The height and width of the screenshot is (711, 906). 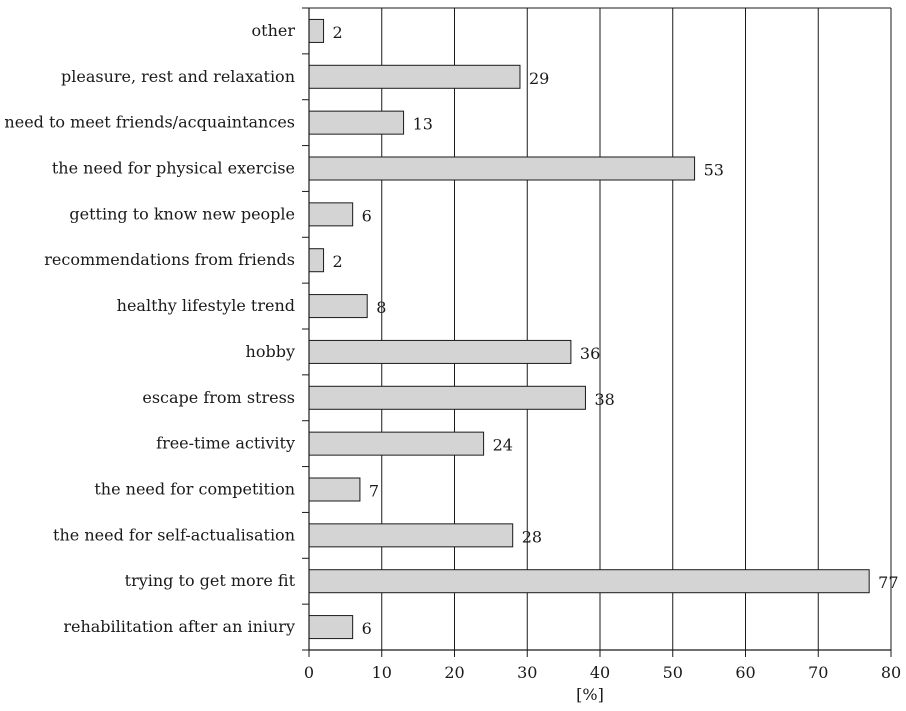 I want to click on value-label-2: 13, so click(x=423, y=124).